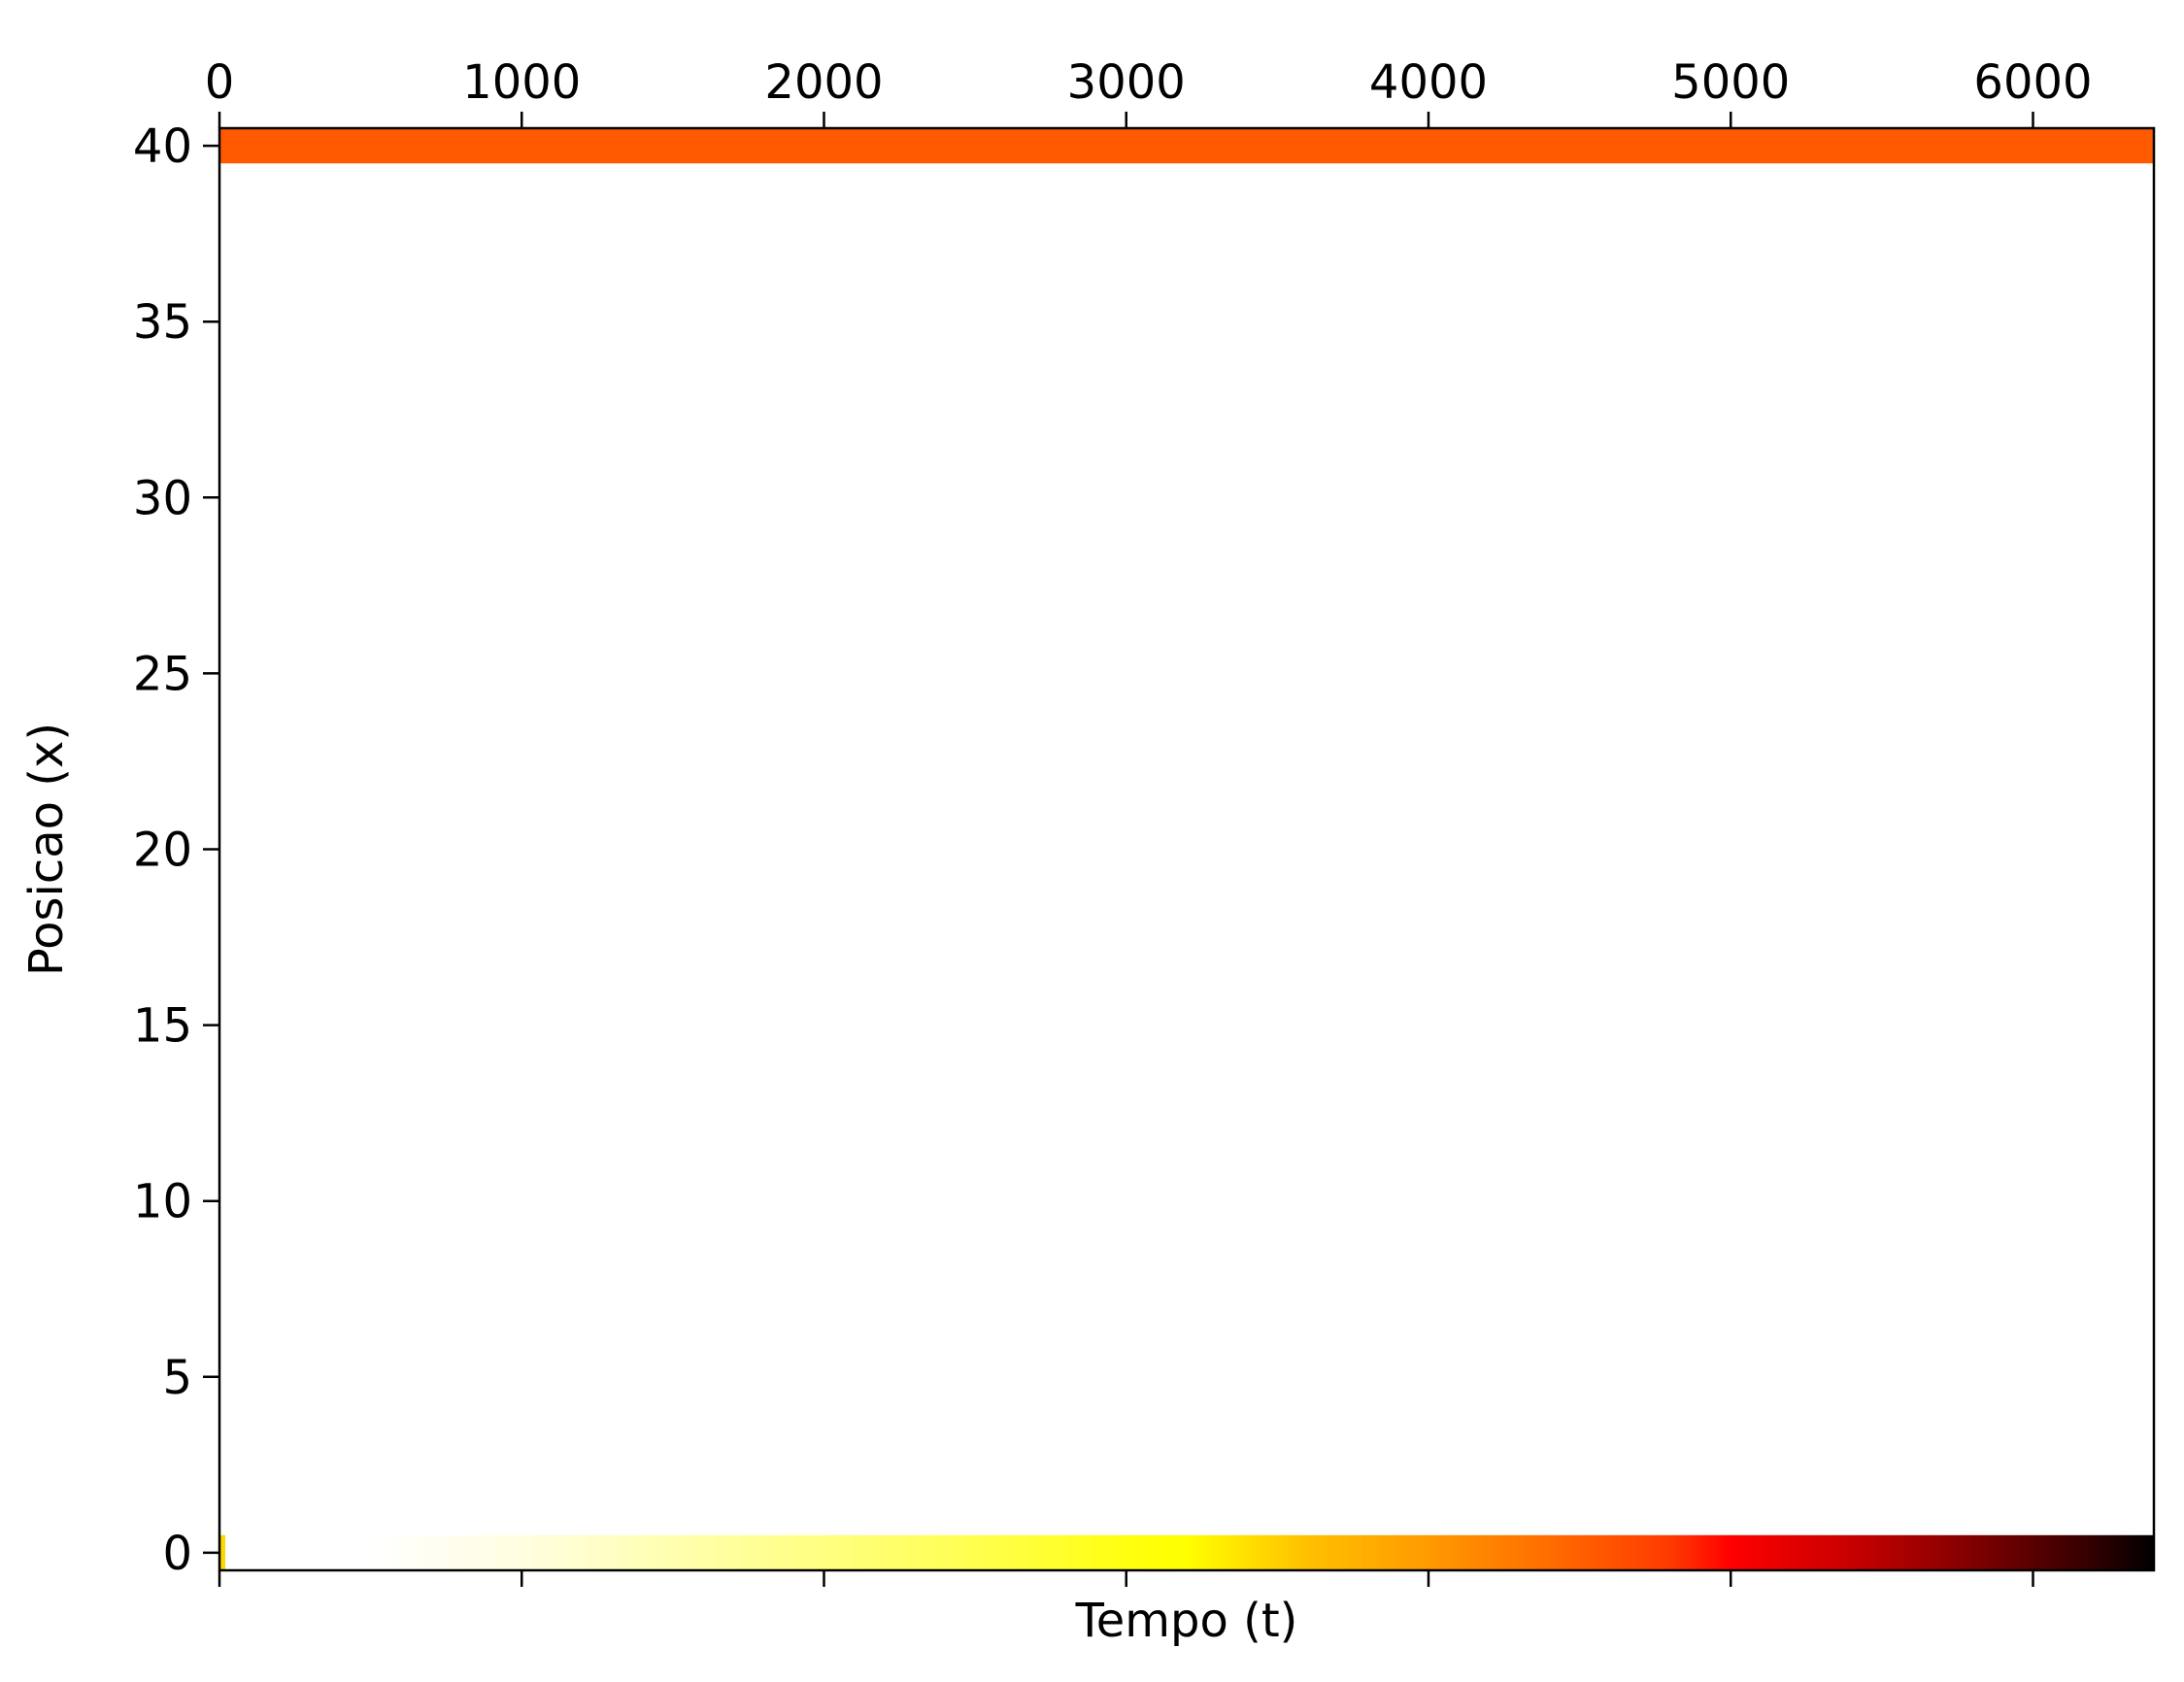  I want to click on y-tick-label: 25, so click(162, 674).